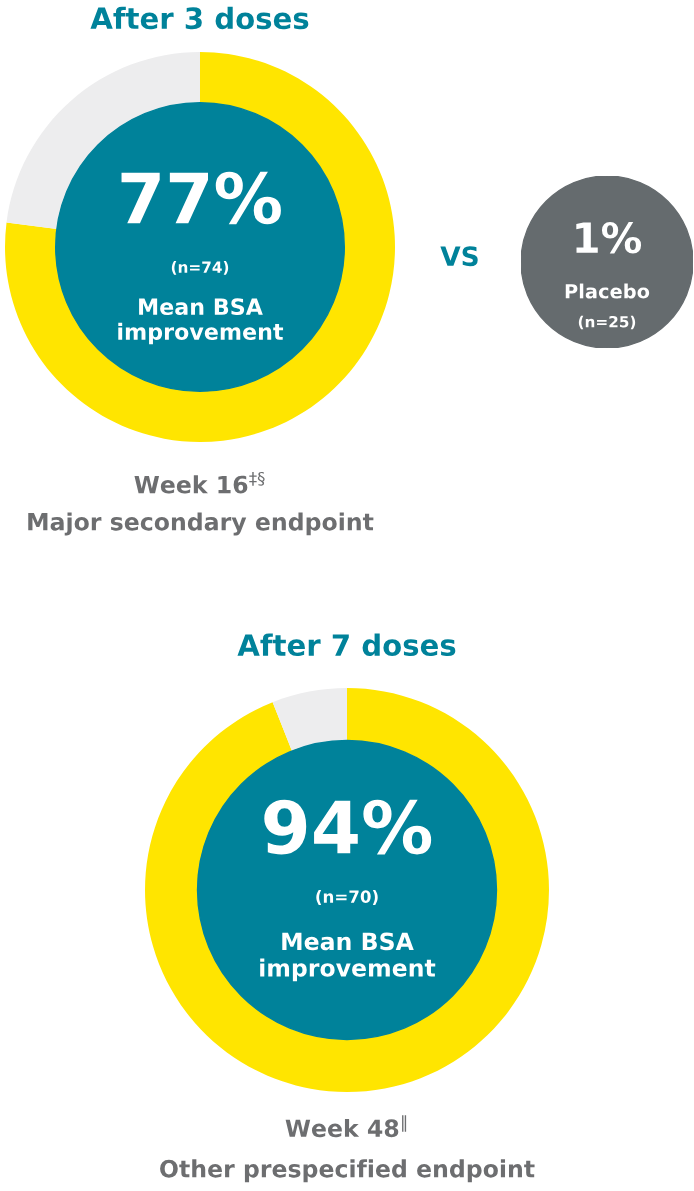 The height and width of the screenshot is (1191, 694). Describe the element at coordinates (459, 256) in the screenshot. I see `text: VS` at that location.